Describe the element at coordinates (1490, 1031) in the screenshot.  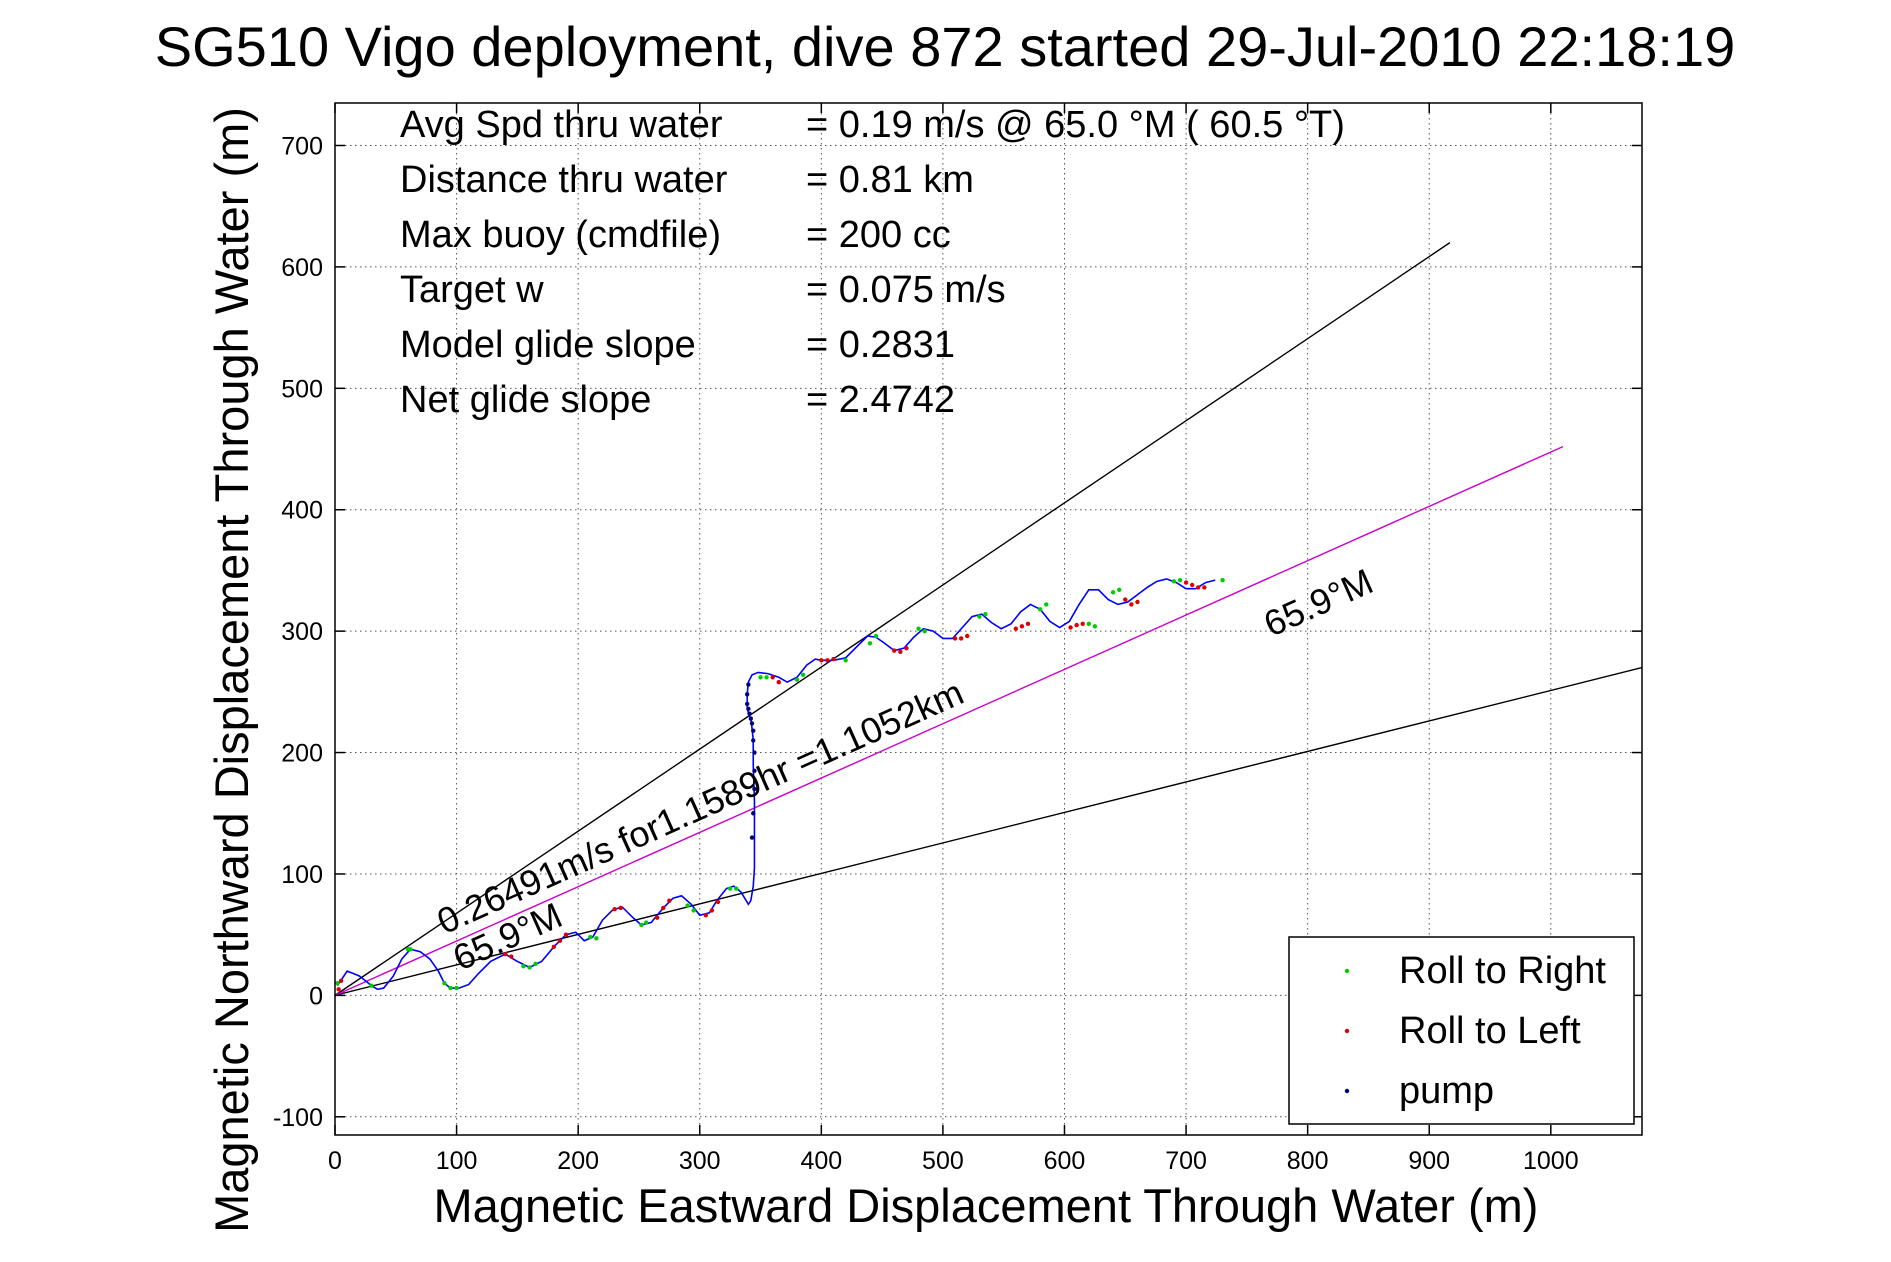
I see `legend-entry: Roll to Left` at that location.